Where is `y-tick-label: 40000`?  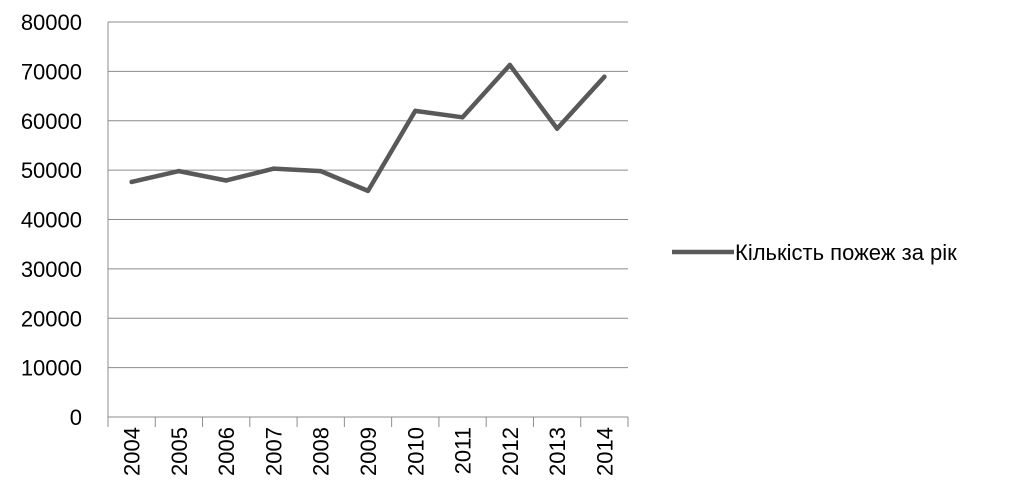 y-tick-label: 40000 is located at coordinates (51, 220).